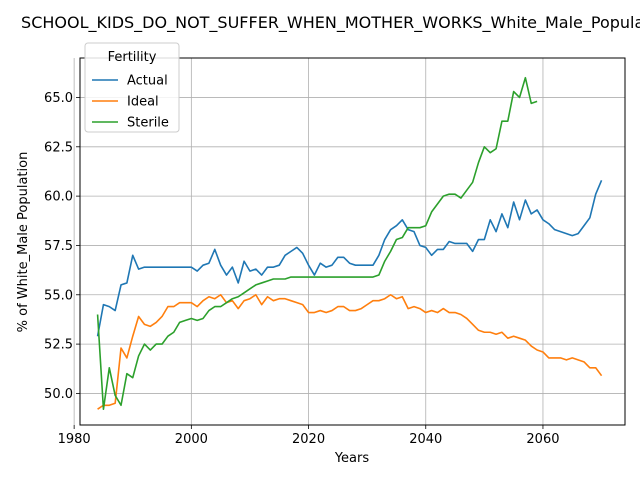 This screenshot has width=640, height=480. I want to click on y-tick-label: 50.0, so click(58, 394).